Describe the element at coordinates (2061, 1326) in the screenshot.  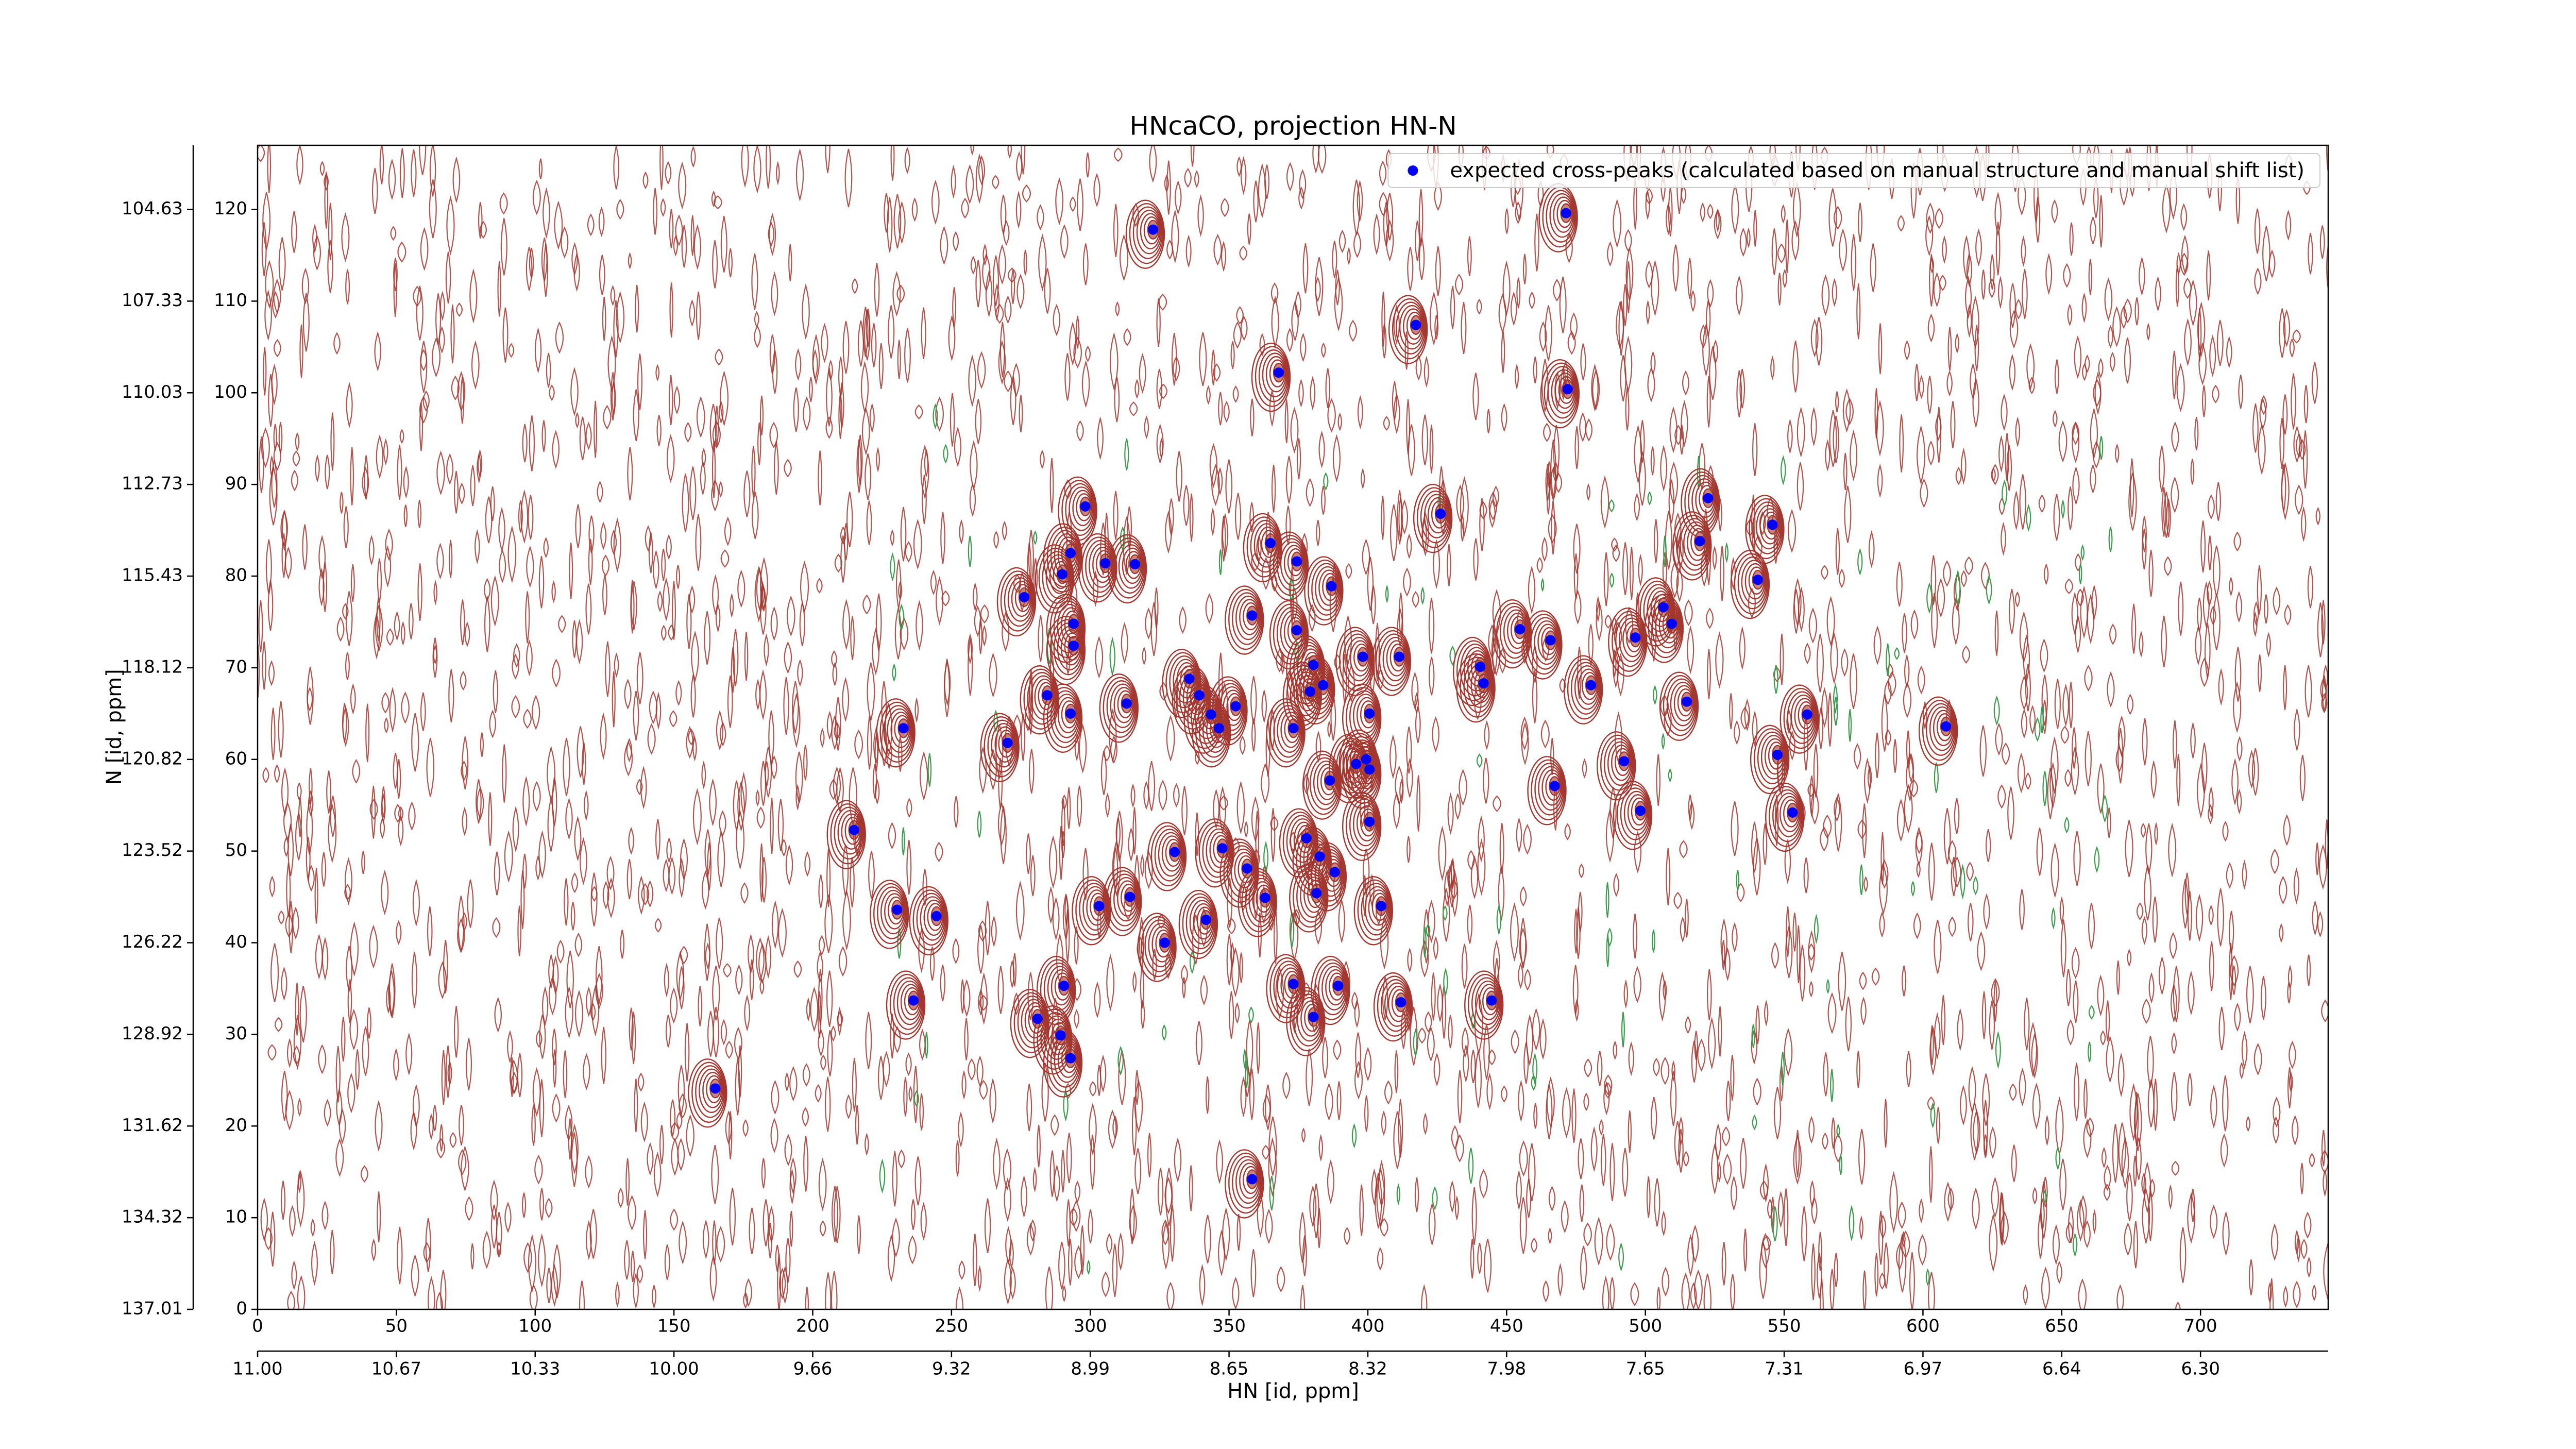
I see `x-tick-label: 650` at that location.